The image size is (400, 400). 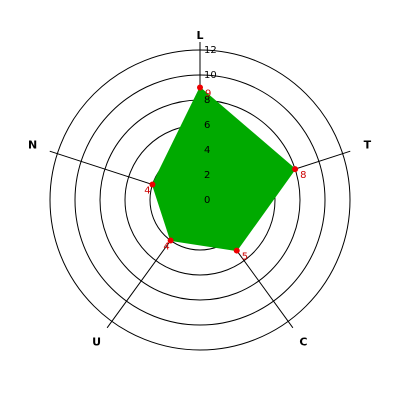 What do you see at coordinates (207, 200) in the screenshot?
I see `tick-label: 0` at bounding box center [207, 200].